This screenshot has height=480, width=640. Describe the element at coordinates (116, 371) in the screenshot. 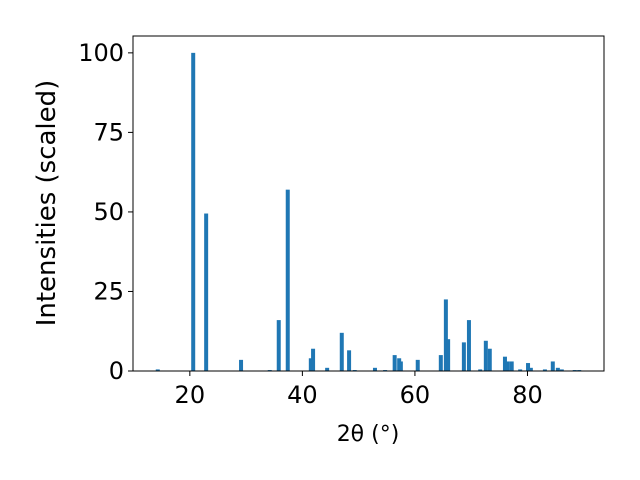

I see `y-tick-label: 0` at that location.